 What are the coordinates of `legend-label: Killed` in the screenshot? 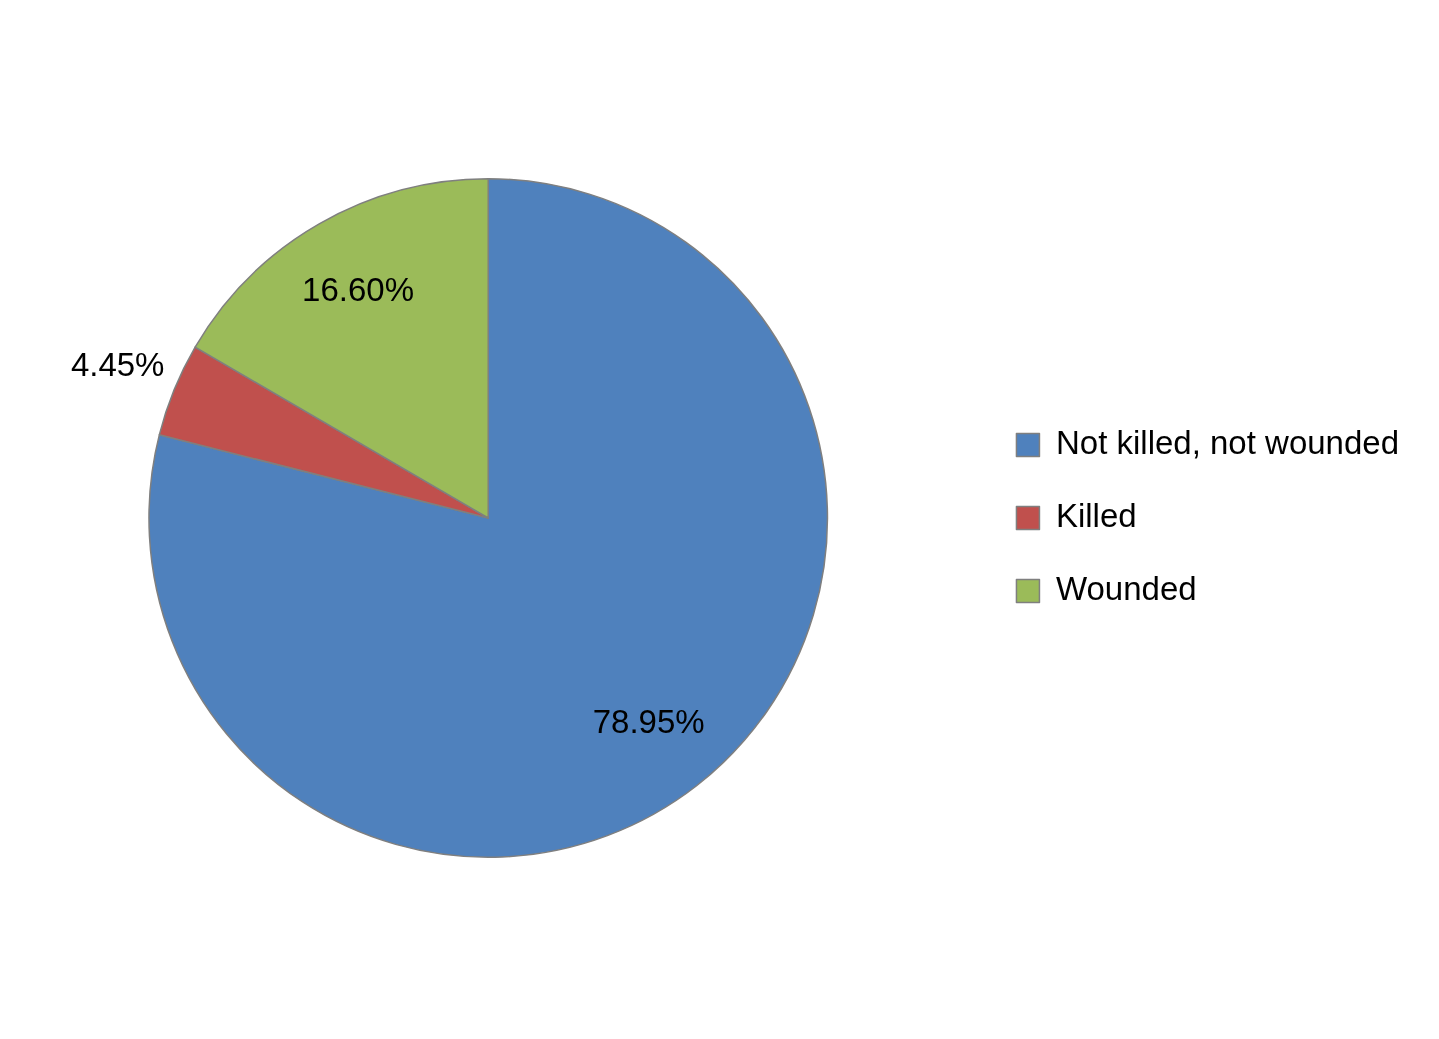 It's located at (1096, 516).